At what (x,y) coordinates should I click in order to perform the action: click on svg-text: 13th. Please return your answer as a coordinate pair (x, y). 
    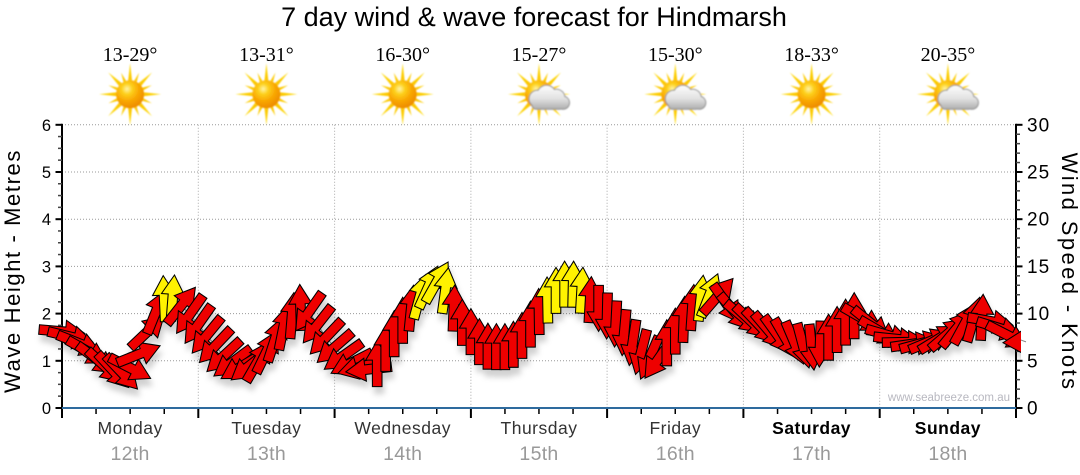
    Looking at the image, I should click on (266, 454).